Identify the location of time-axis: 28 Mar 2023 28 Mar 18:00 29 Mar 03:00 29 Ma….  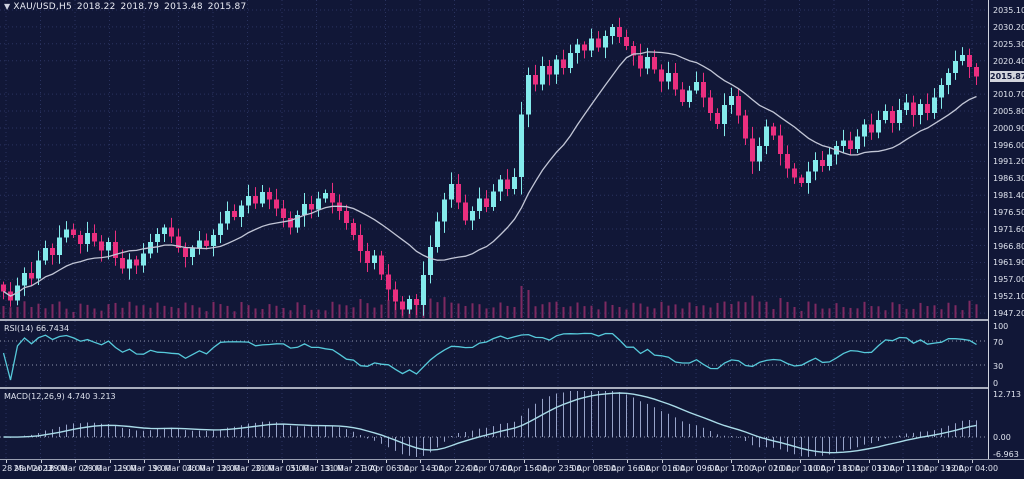
(512, 469).